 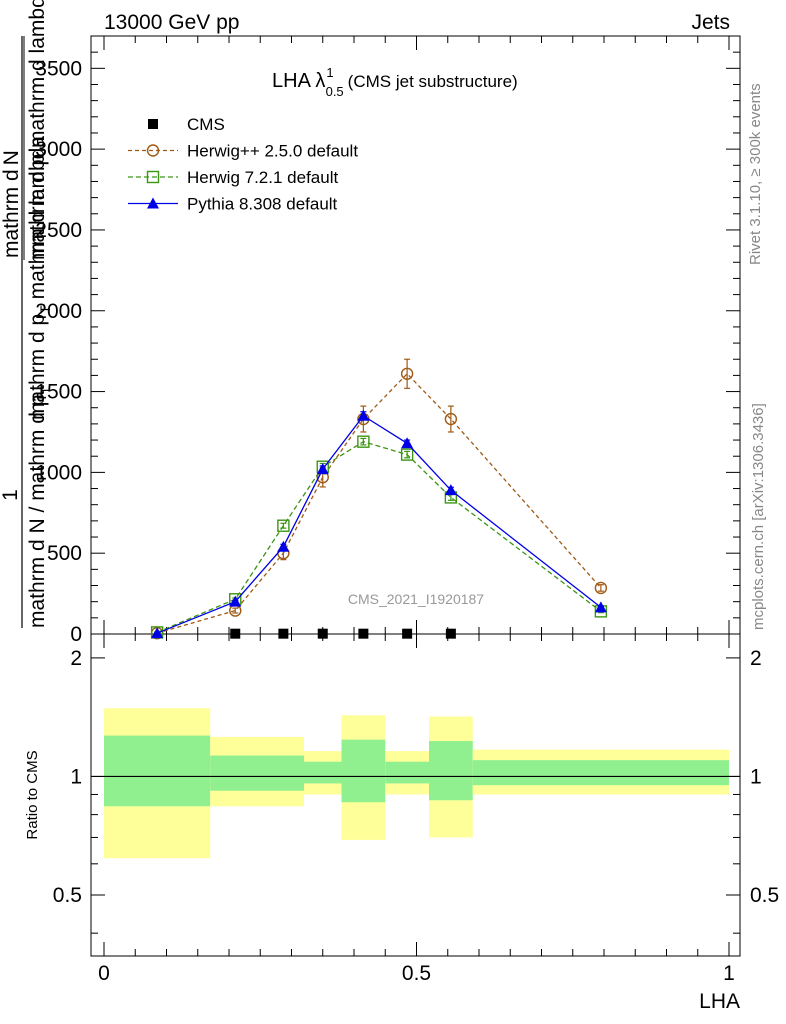 I want to click on category-label: Jets, so click(x=710, y=22).